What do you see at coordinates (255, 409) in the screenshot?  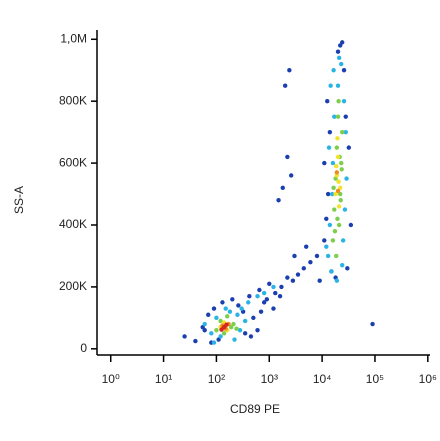 I see `x-axis-label: CD89 PE` at bounding box center [255, 409].